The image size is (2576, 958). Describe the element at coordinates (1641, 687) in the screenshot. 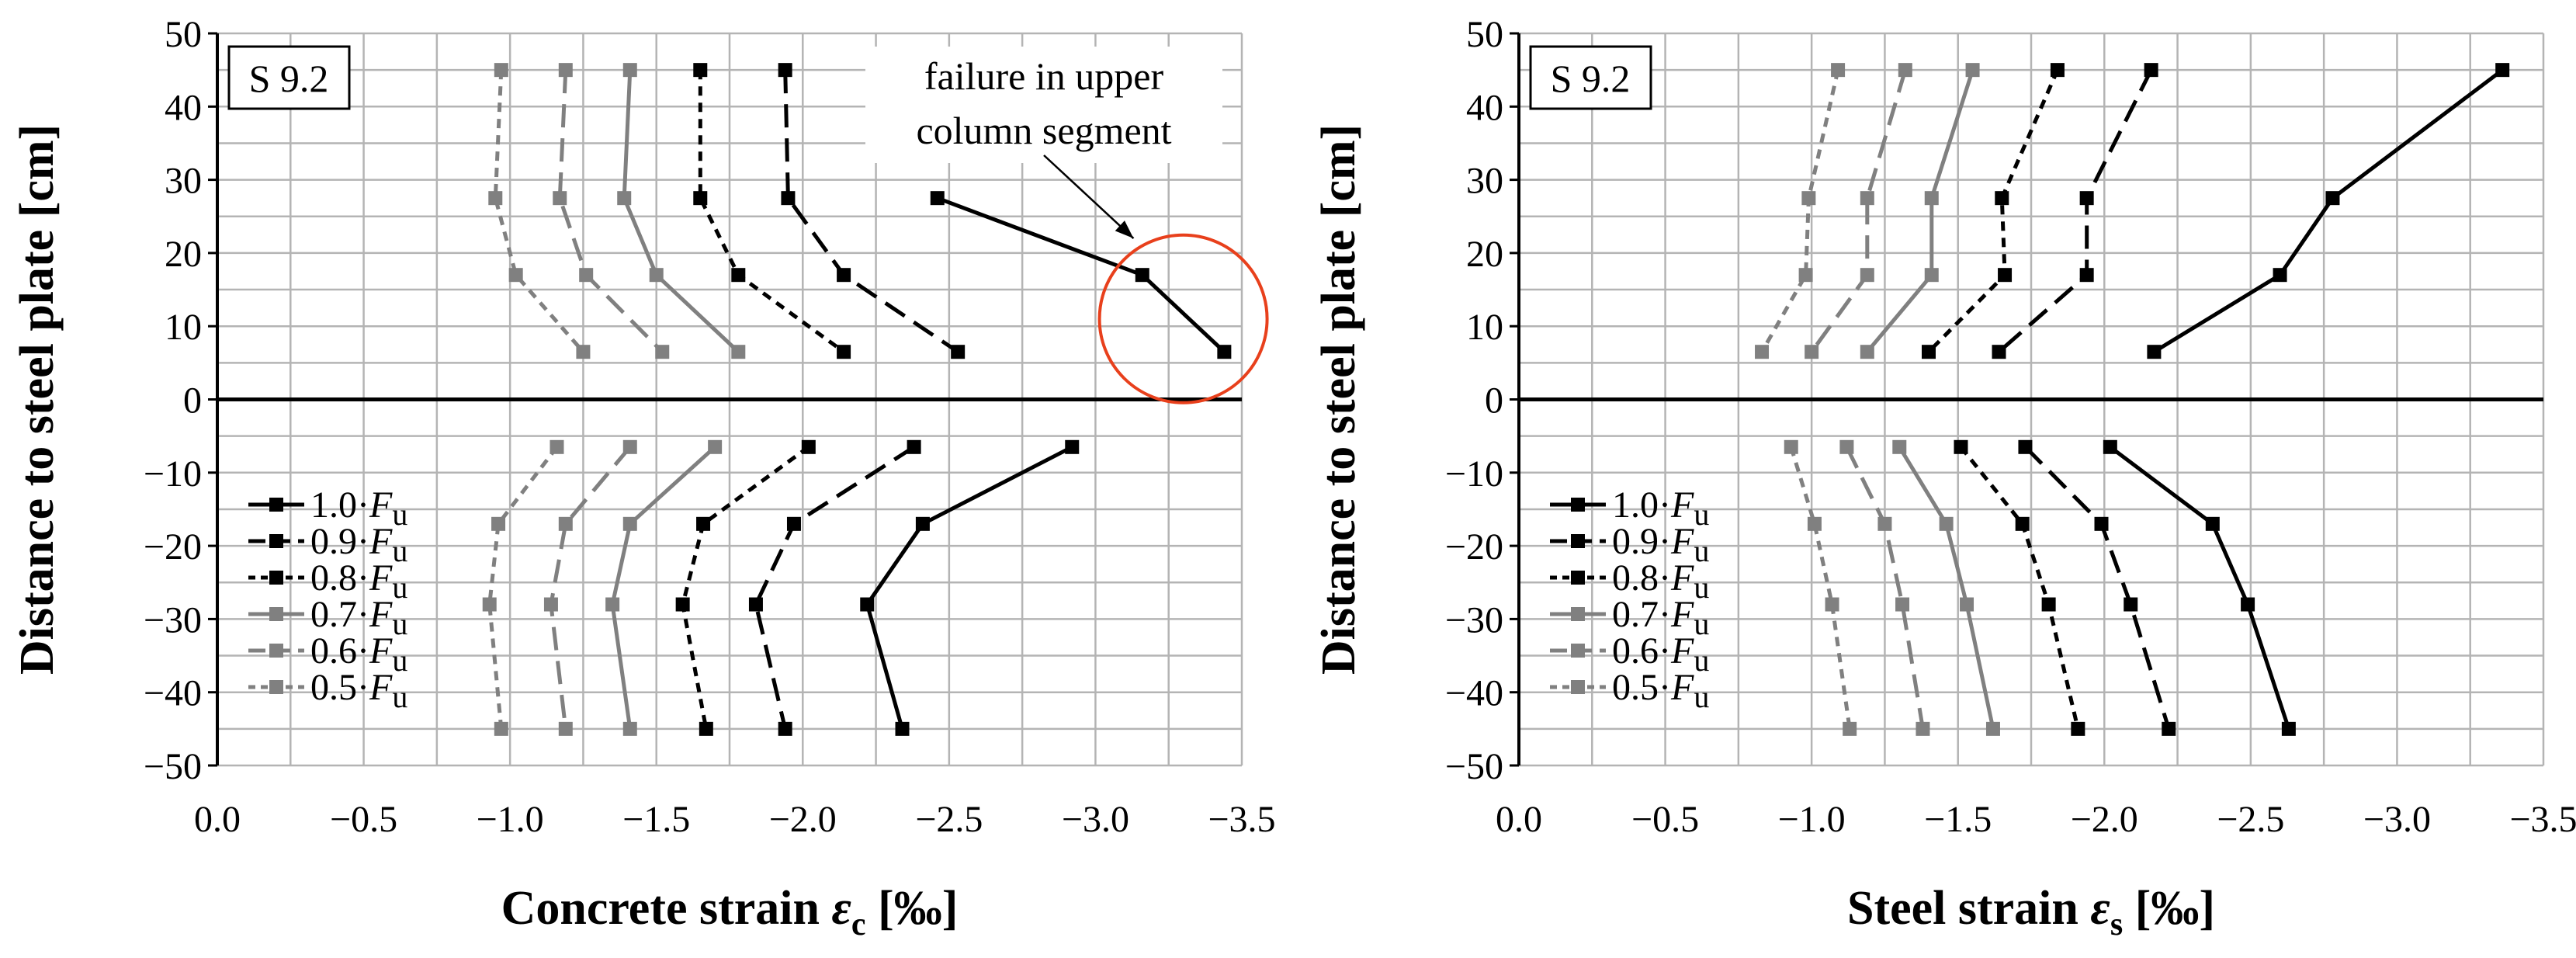

I see `legend-factor: 0.5·` at that location.